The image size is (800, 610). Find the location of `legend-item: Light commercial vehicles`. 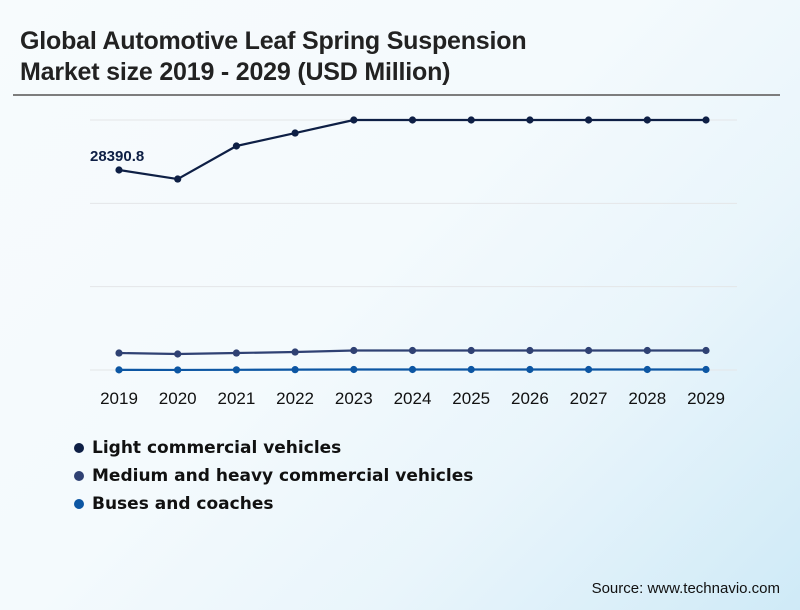

legend-item: Light commercial vehicles is located at coordinates (273, 448).